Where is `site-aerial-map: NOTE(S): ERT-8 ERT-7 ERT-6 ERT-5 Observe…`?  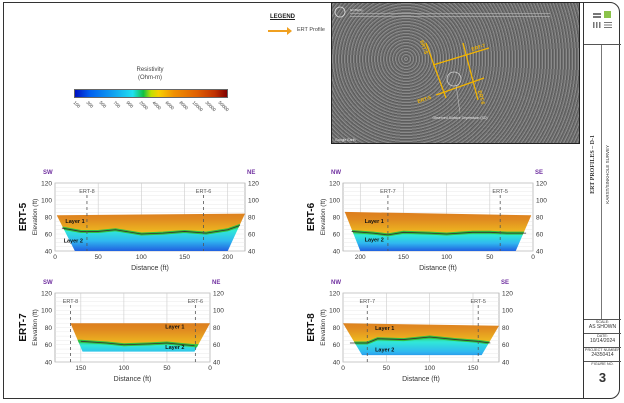
site-aerial-map: NOTE(S): ERT-8 ERT-7 ERT-6 ERT-5 Observe… is located at coordinates (455, 73).